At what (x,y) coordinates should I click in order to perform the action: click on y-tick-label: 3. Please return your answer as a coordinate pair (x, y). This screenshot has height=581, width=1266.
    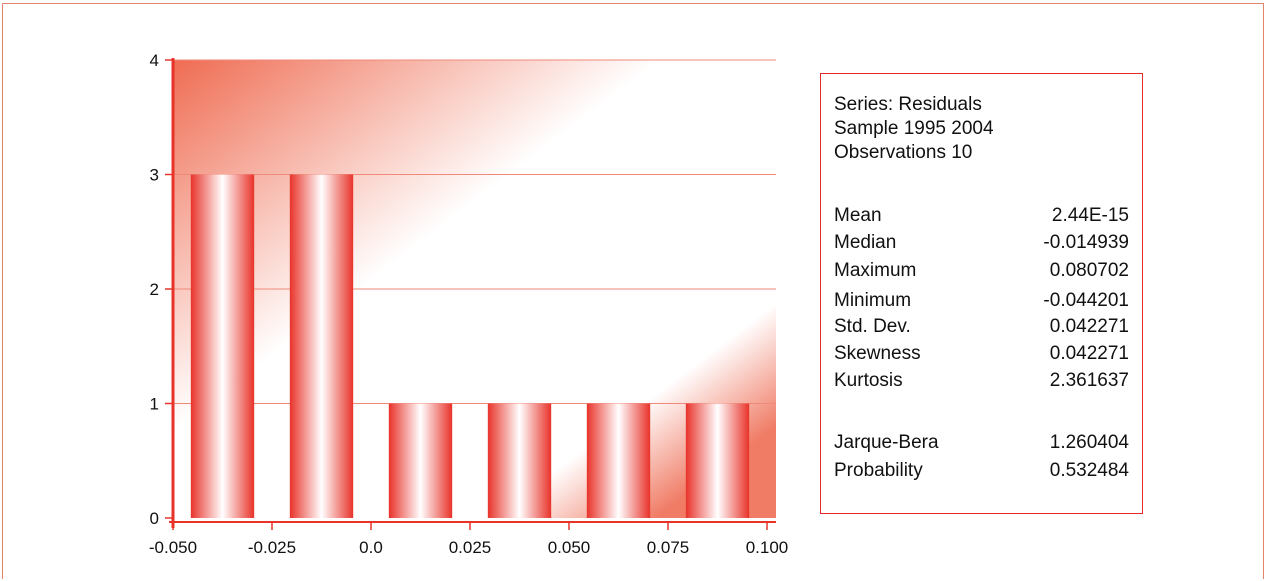
    Looking at the image, I should click on (154, 175).